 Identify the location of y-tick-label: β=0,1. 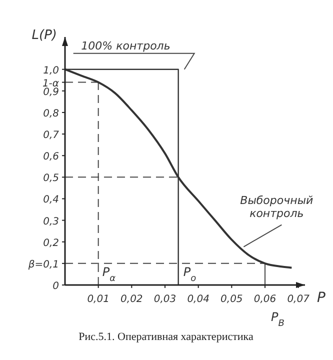
(43, 264).